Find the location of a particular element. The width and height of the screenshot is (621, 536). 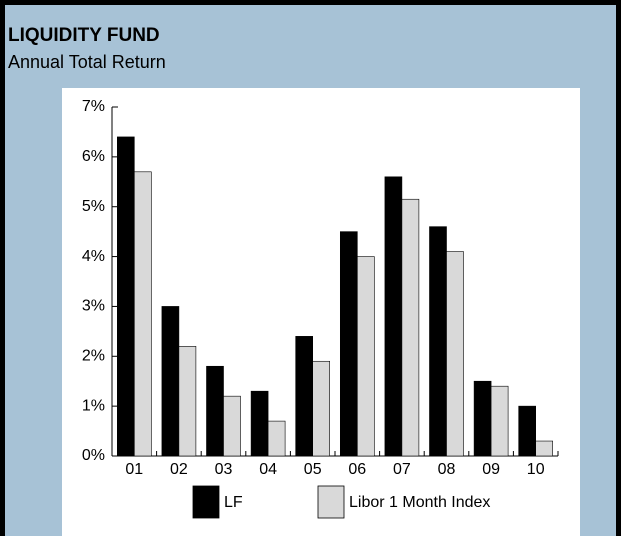

y-tick-label: 2% is located at coordinates (93, 356).